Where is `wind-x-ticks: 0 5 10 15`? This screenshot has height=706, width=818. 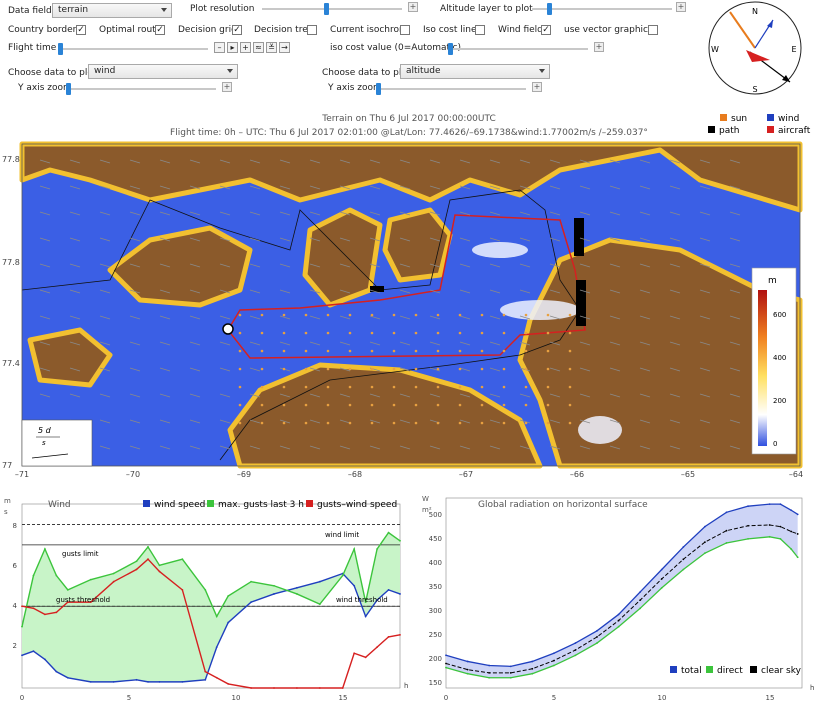
wind-x-ticks: 0 5 10 15 is located at coordinates (184, 698).